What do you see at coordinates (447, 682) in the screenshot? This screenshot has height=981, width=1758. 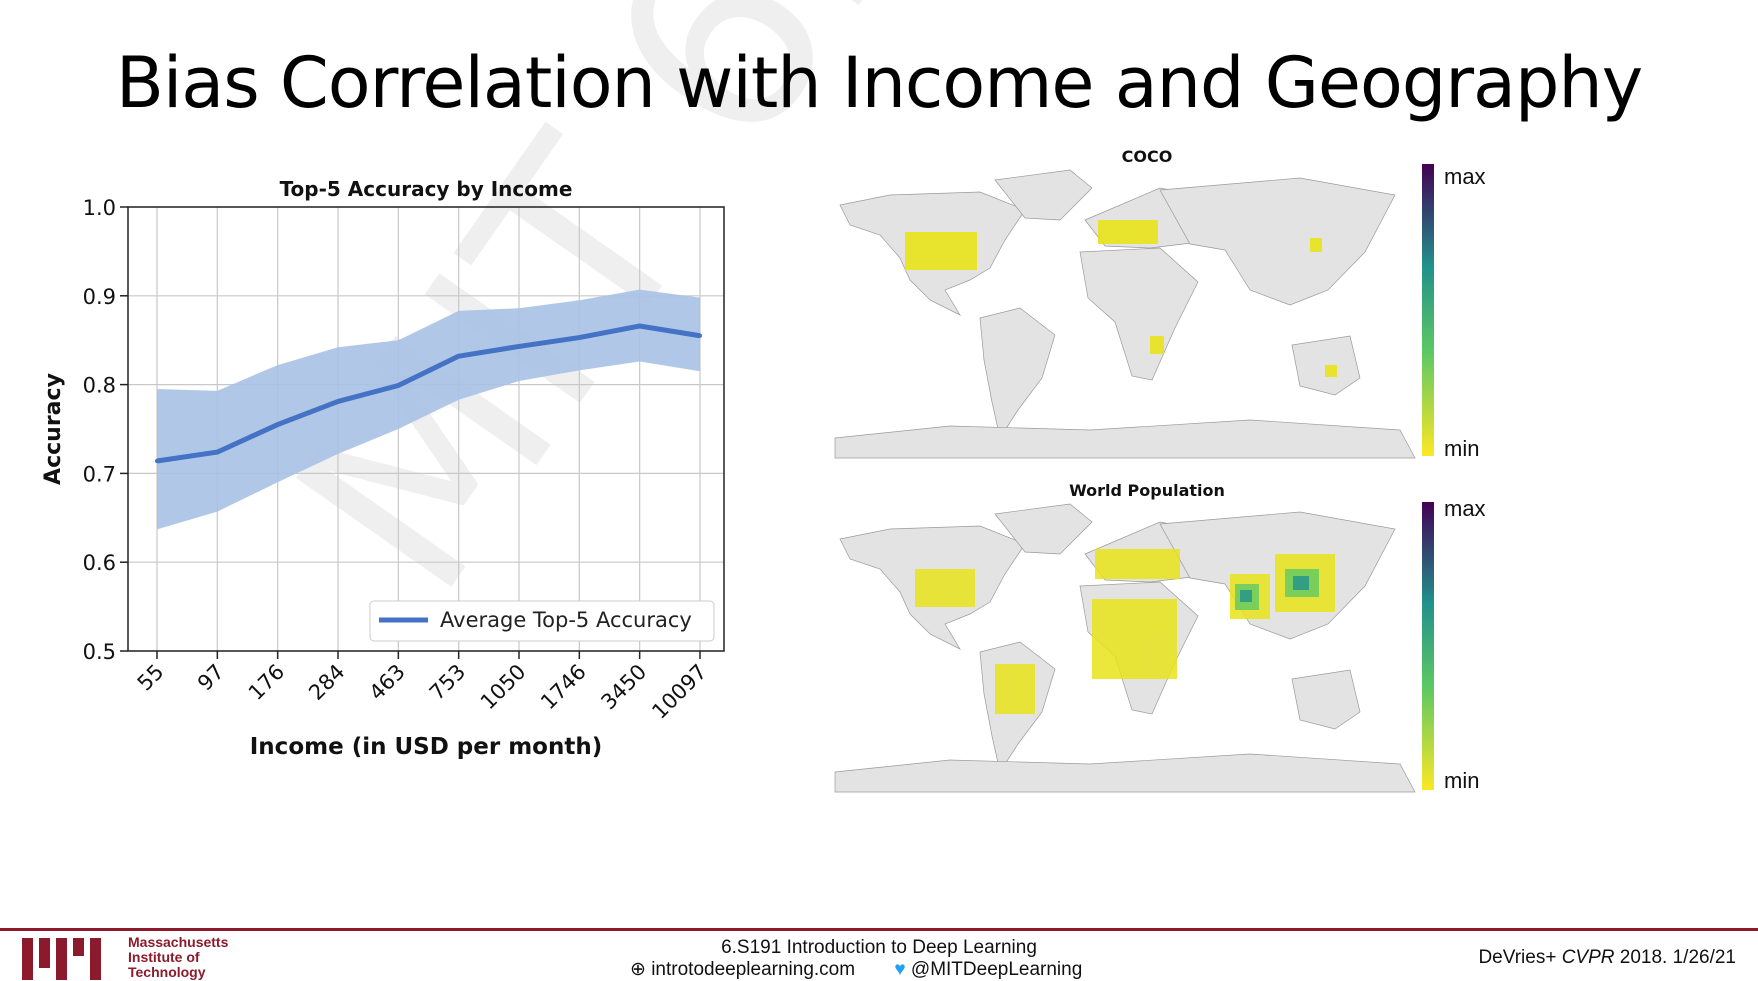 I see `x-tick-label: 753` at bounding box center [447, 682].